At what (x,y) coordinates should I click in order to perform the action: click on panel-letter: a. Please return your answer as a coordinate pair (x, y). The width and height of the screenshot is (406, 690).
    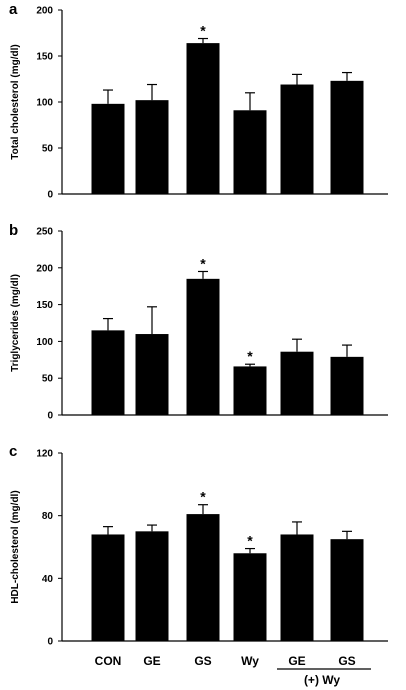
    Looking at the image, I should click on (13, 9).